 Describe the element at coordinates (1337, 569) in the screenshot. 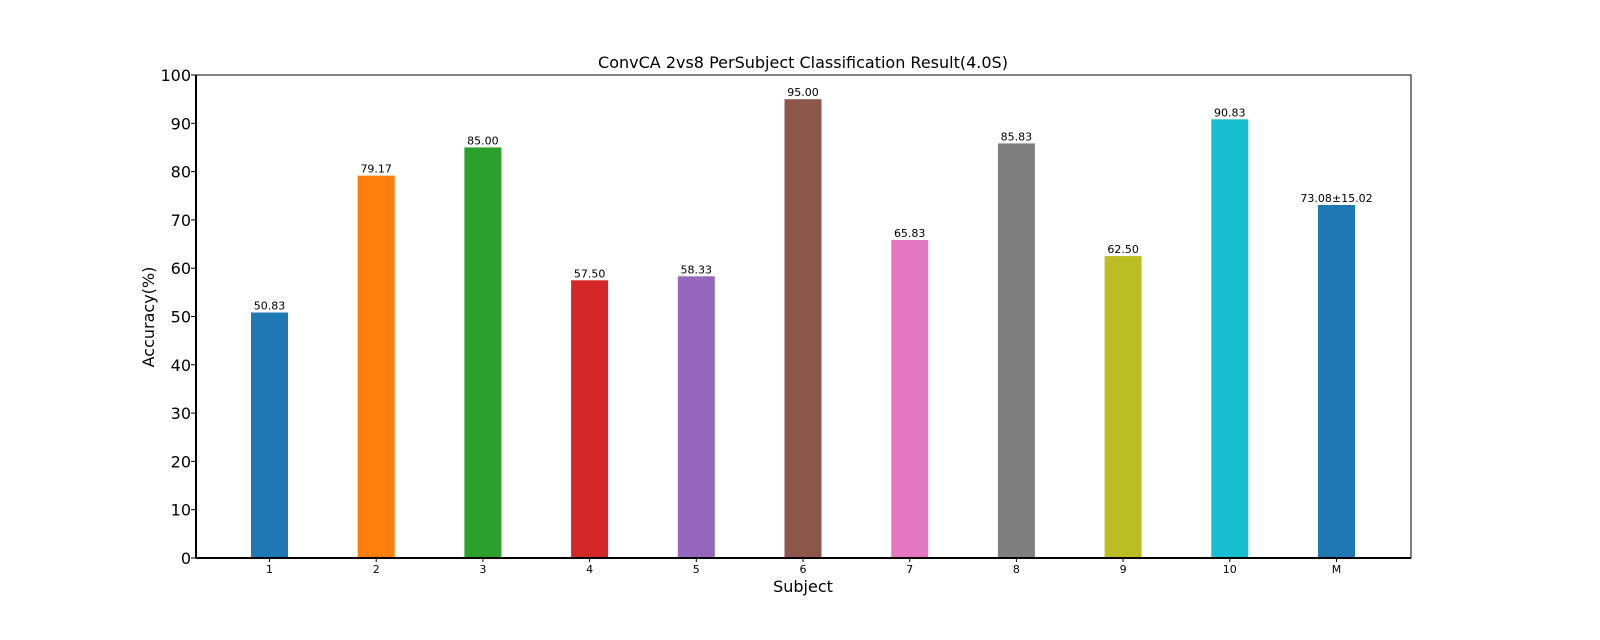

I see `x-tick-label-M: M` at that location.